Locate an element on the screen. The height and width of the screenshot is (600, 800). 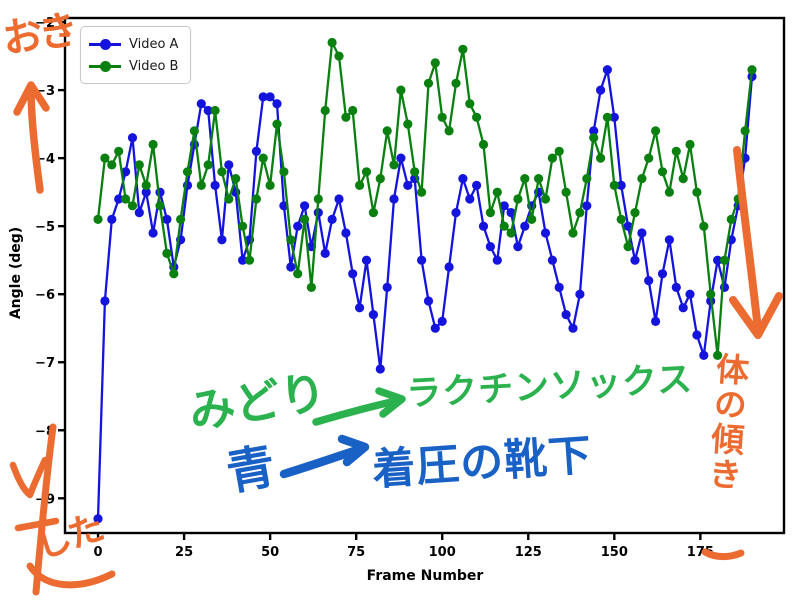
x-tick-label: 25 is located at coordinates (184, 552).